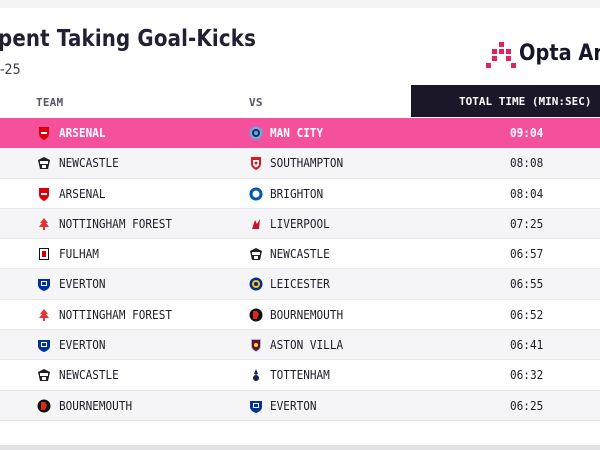  What do you see at coordinates (256, 345) in the screenshot?
I see `aston-villa-crest-icon` at bounding box center [256, 345].